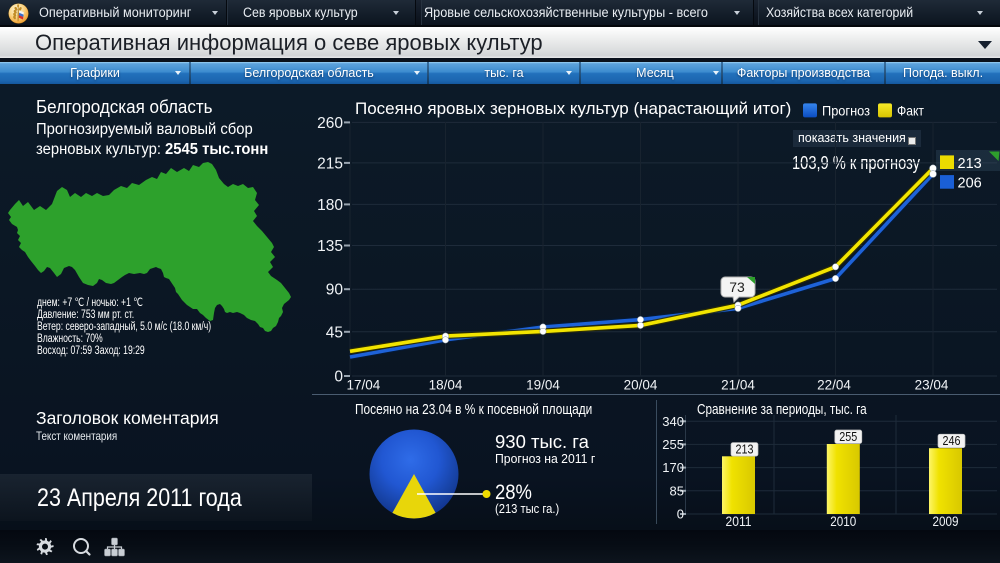  I want to click on svg-text: 2009, so click(946, 521).